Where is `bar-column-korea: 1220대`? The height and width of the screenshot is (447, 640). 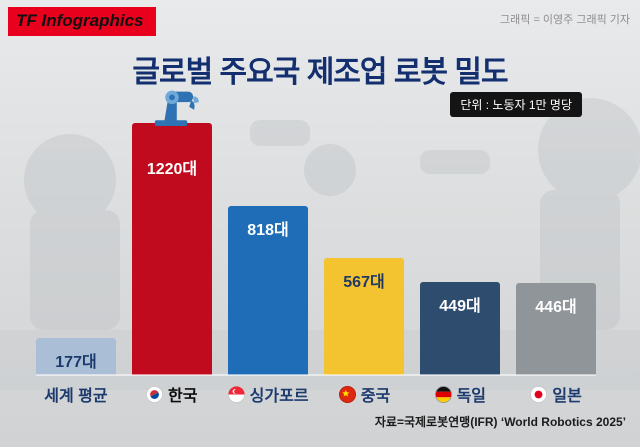 bar-column-korea: 1220대 is located at coordinates (172, 232).